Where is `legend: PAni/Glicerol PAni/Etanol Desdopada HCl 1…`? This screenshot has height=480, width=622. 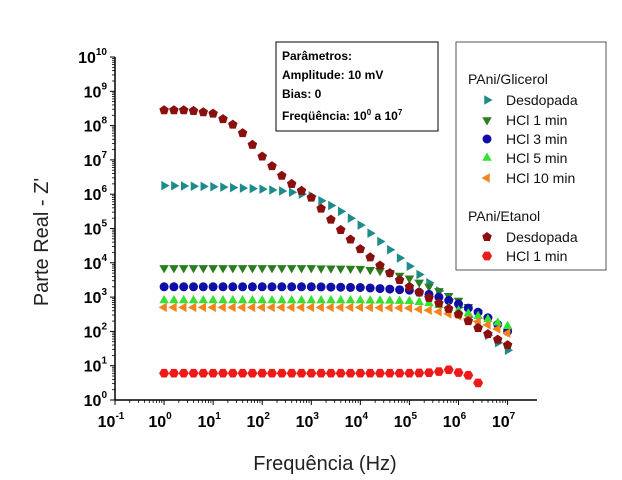 legend: PAni/Glicerol PAni/Etanol Desdopada HCl 1… is located at coordinates (531, 156).